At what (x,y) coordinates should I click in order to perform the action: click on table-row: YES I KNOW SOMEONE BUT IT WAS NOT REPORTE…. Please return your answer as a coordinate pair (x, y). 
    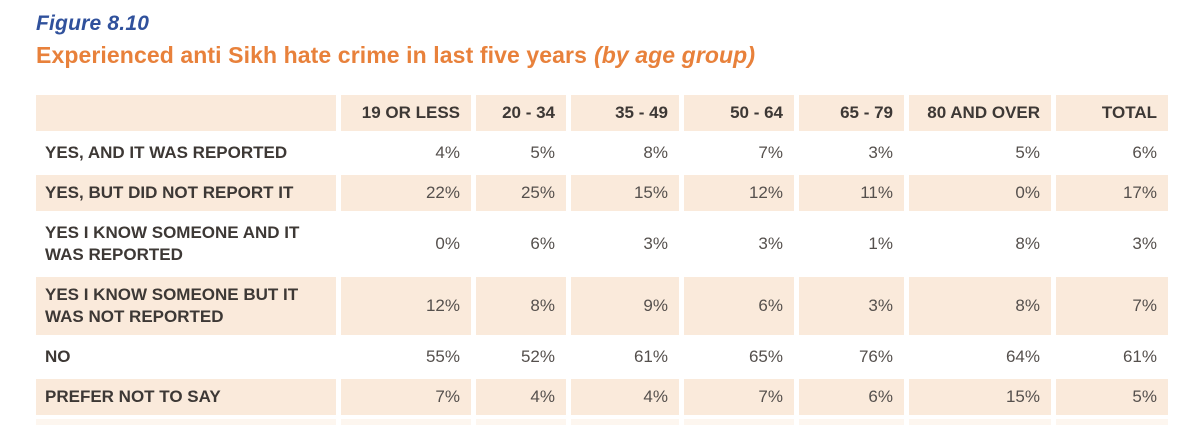
    Looking at the image, I should click on (602, 306).